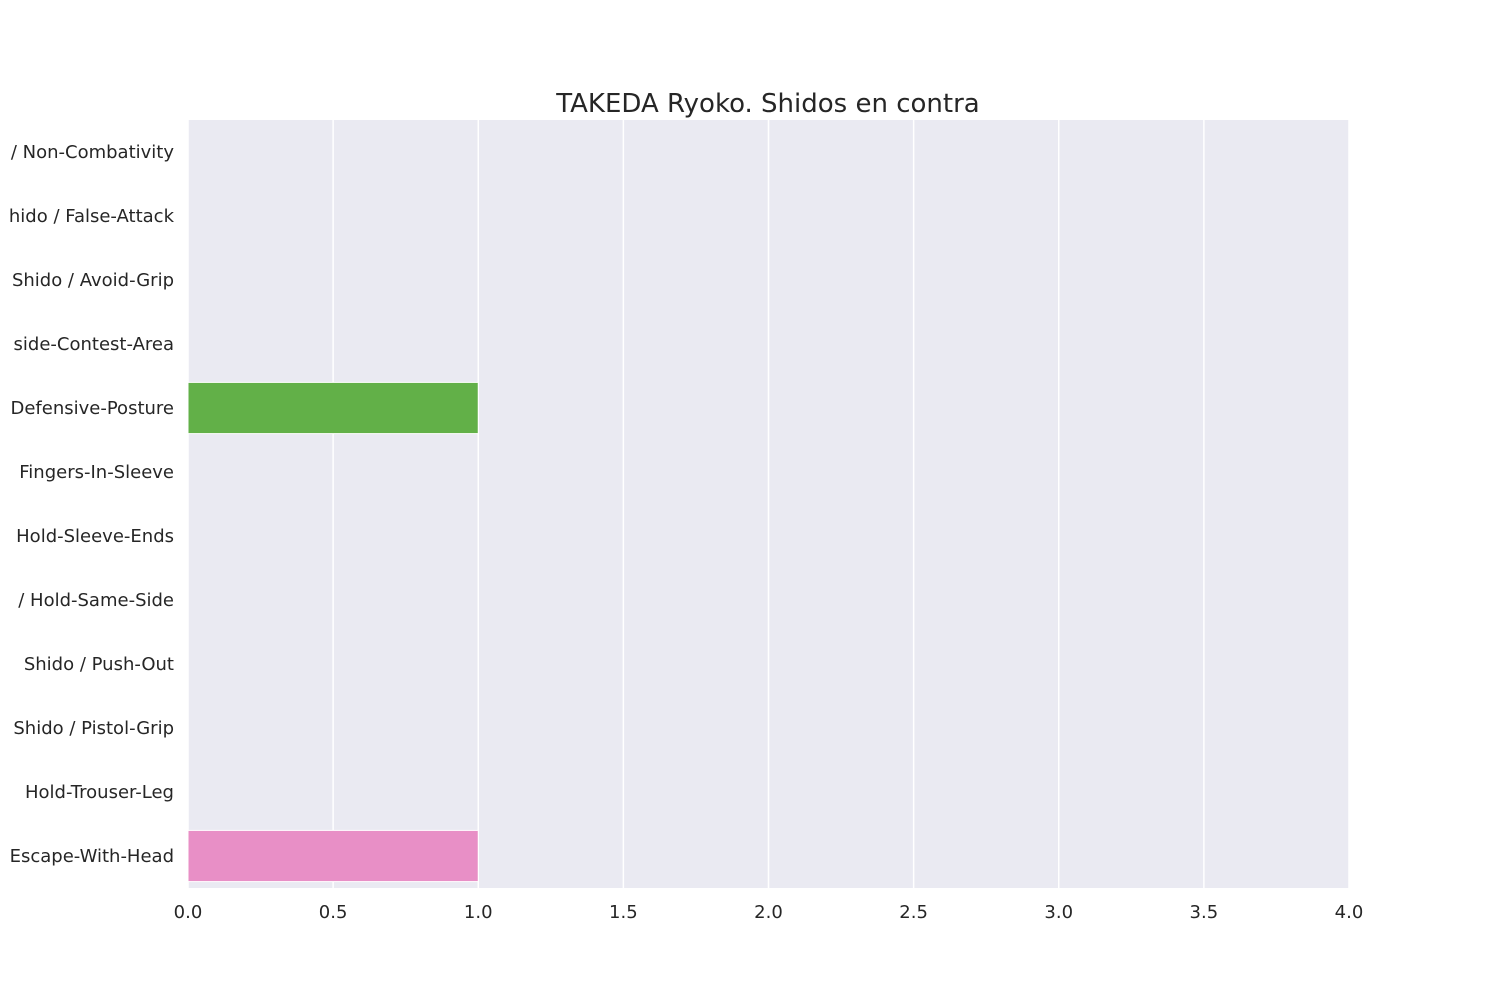 The height and width of the screenshot is (1000, 1500). What do you see at coordinates (188, 912) in the screenshot?
I see `x-tick-label: 0.0` at bounding box center [188, 912].